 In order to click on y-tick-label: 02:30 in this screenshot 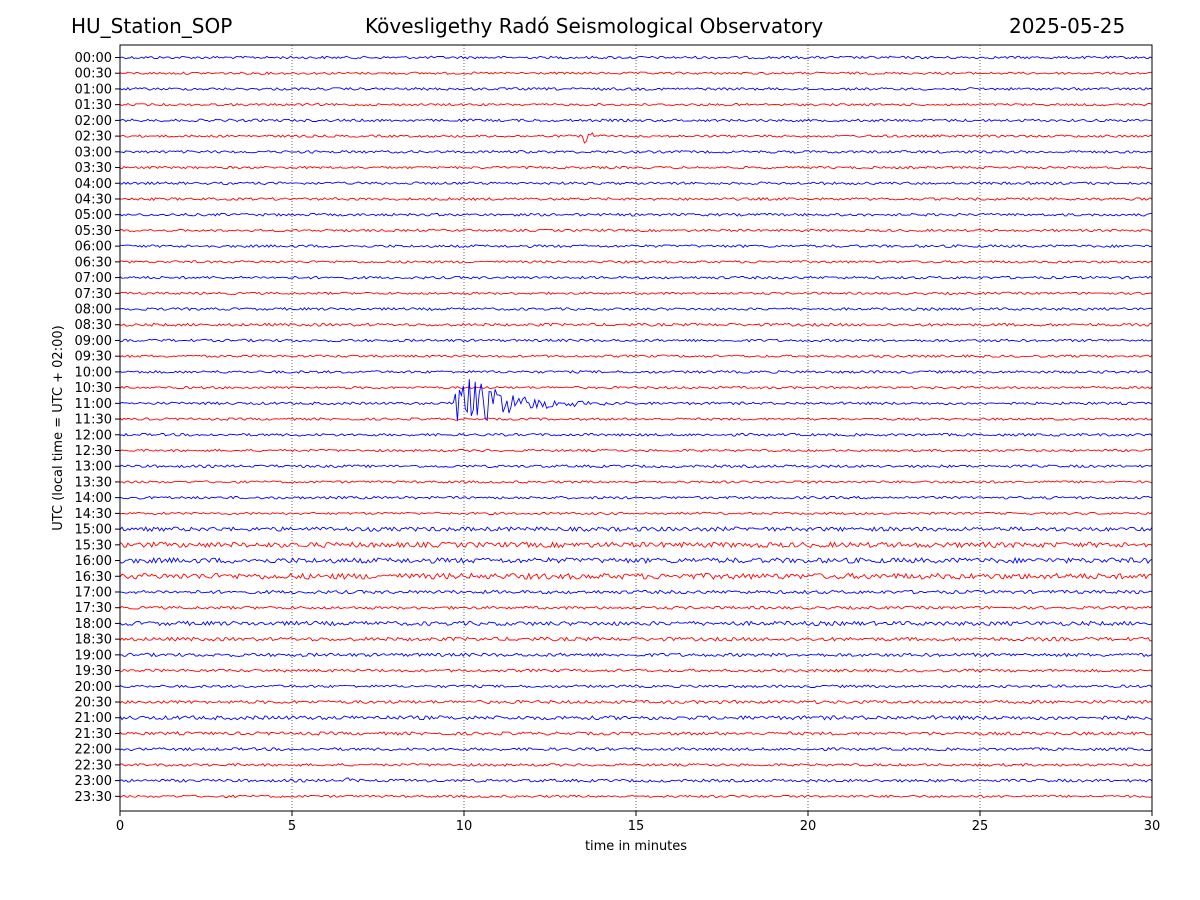, I will do `click(93, 137)`.